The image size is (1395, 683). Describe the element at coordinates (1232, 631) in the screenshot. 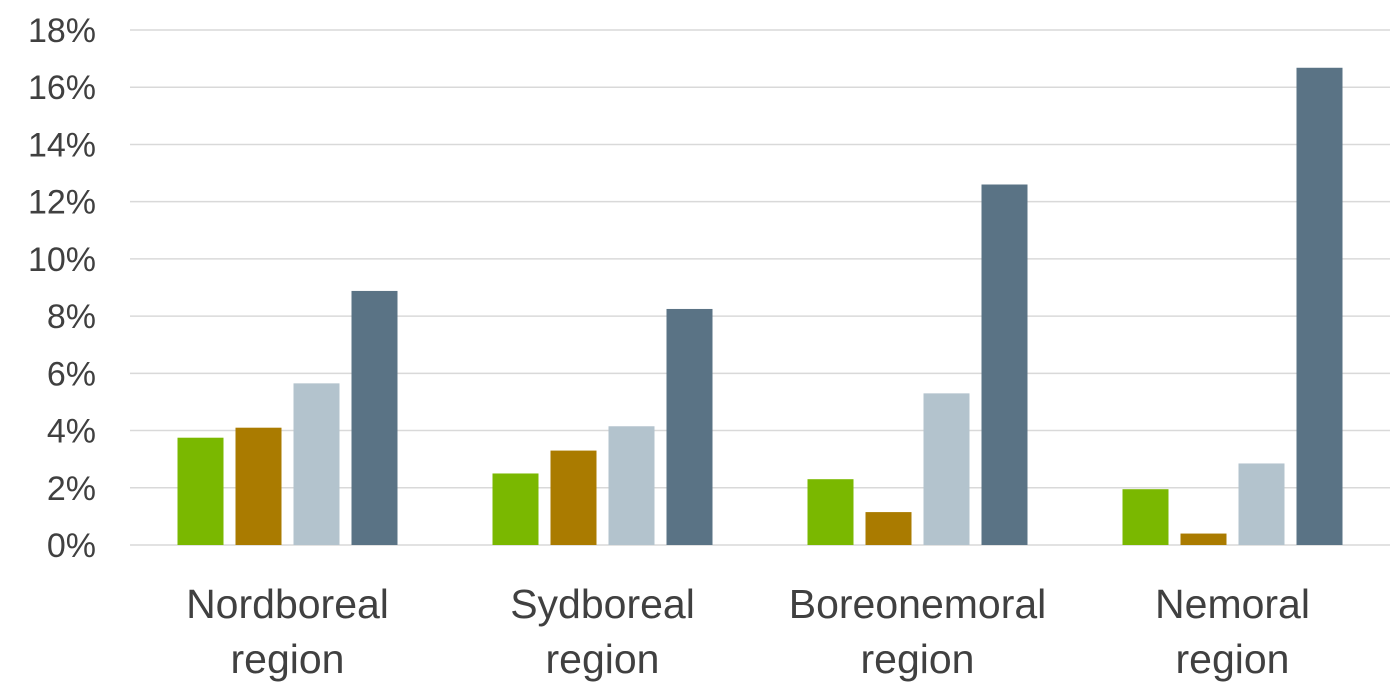

I see `x-category-label: Nemoral region` at that location.